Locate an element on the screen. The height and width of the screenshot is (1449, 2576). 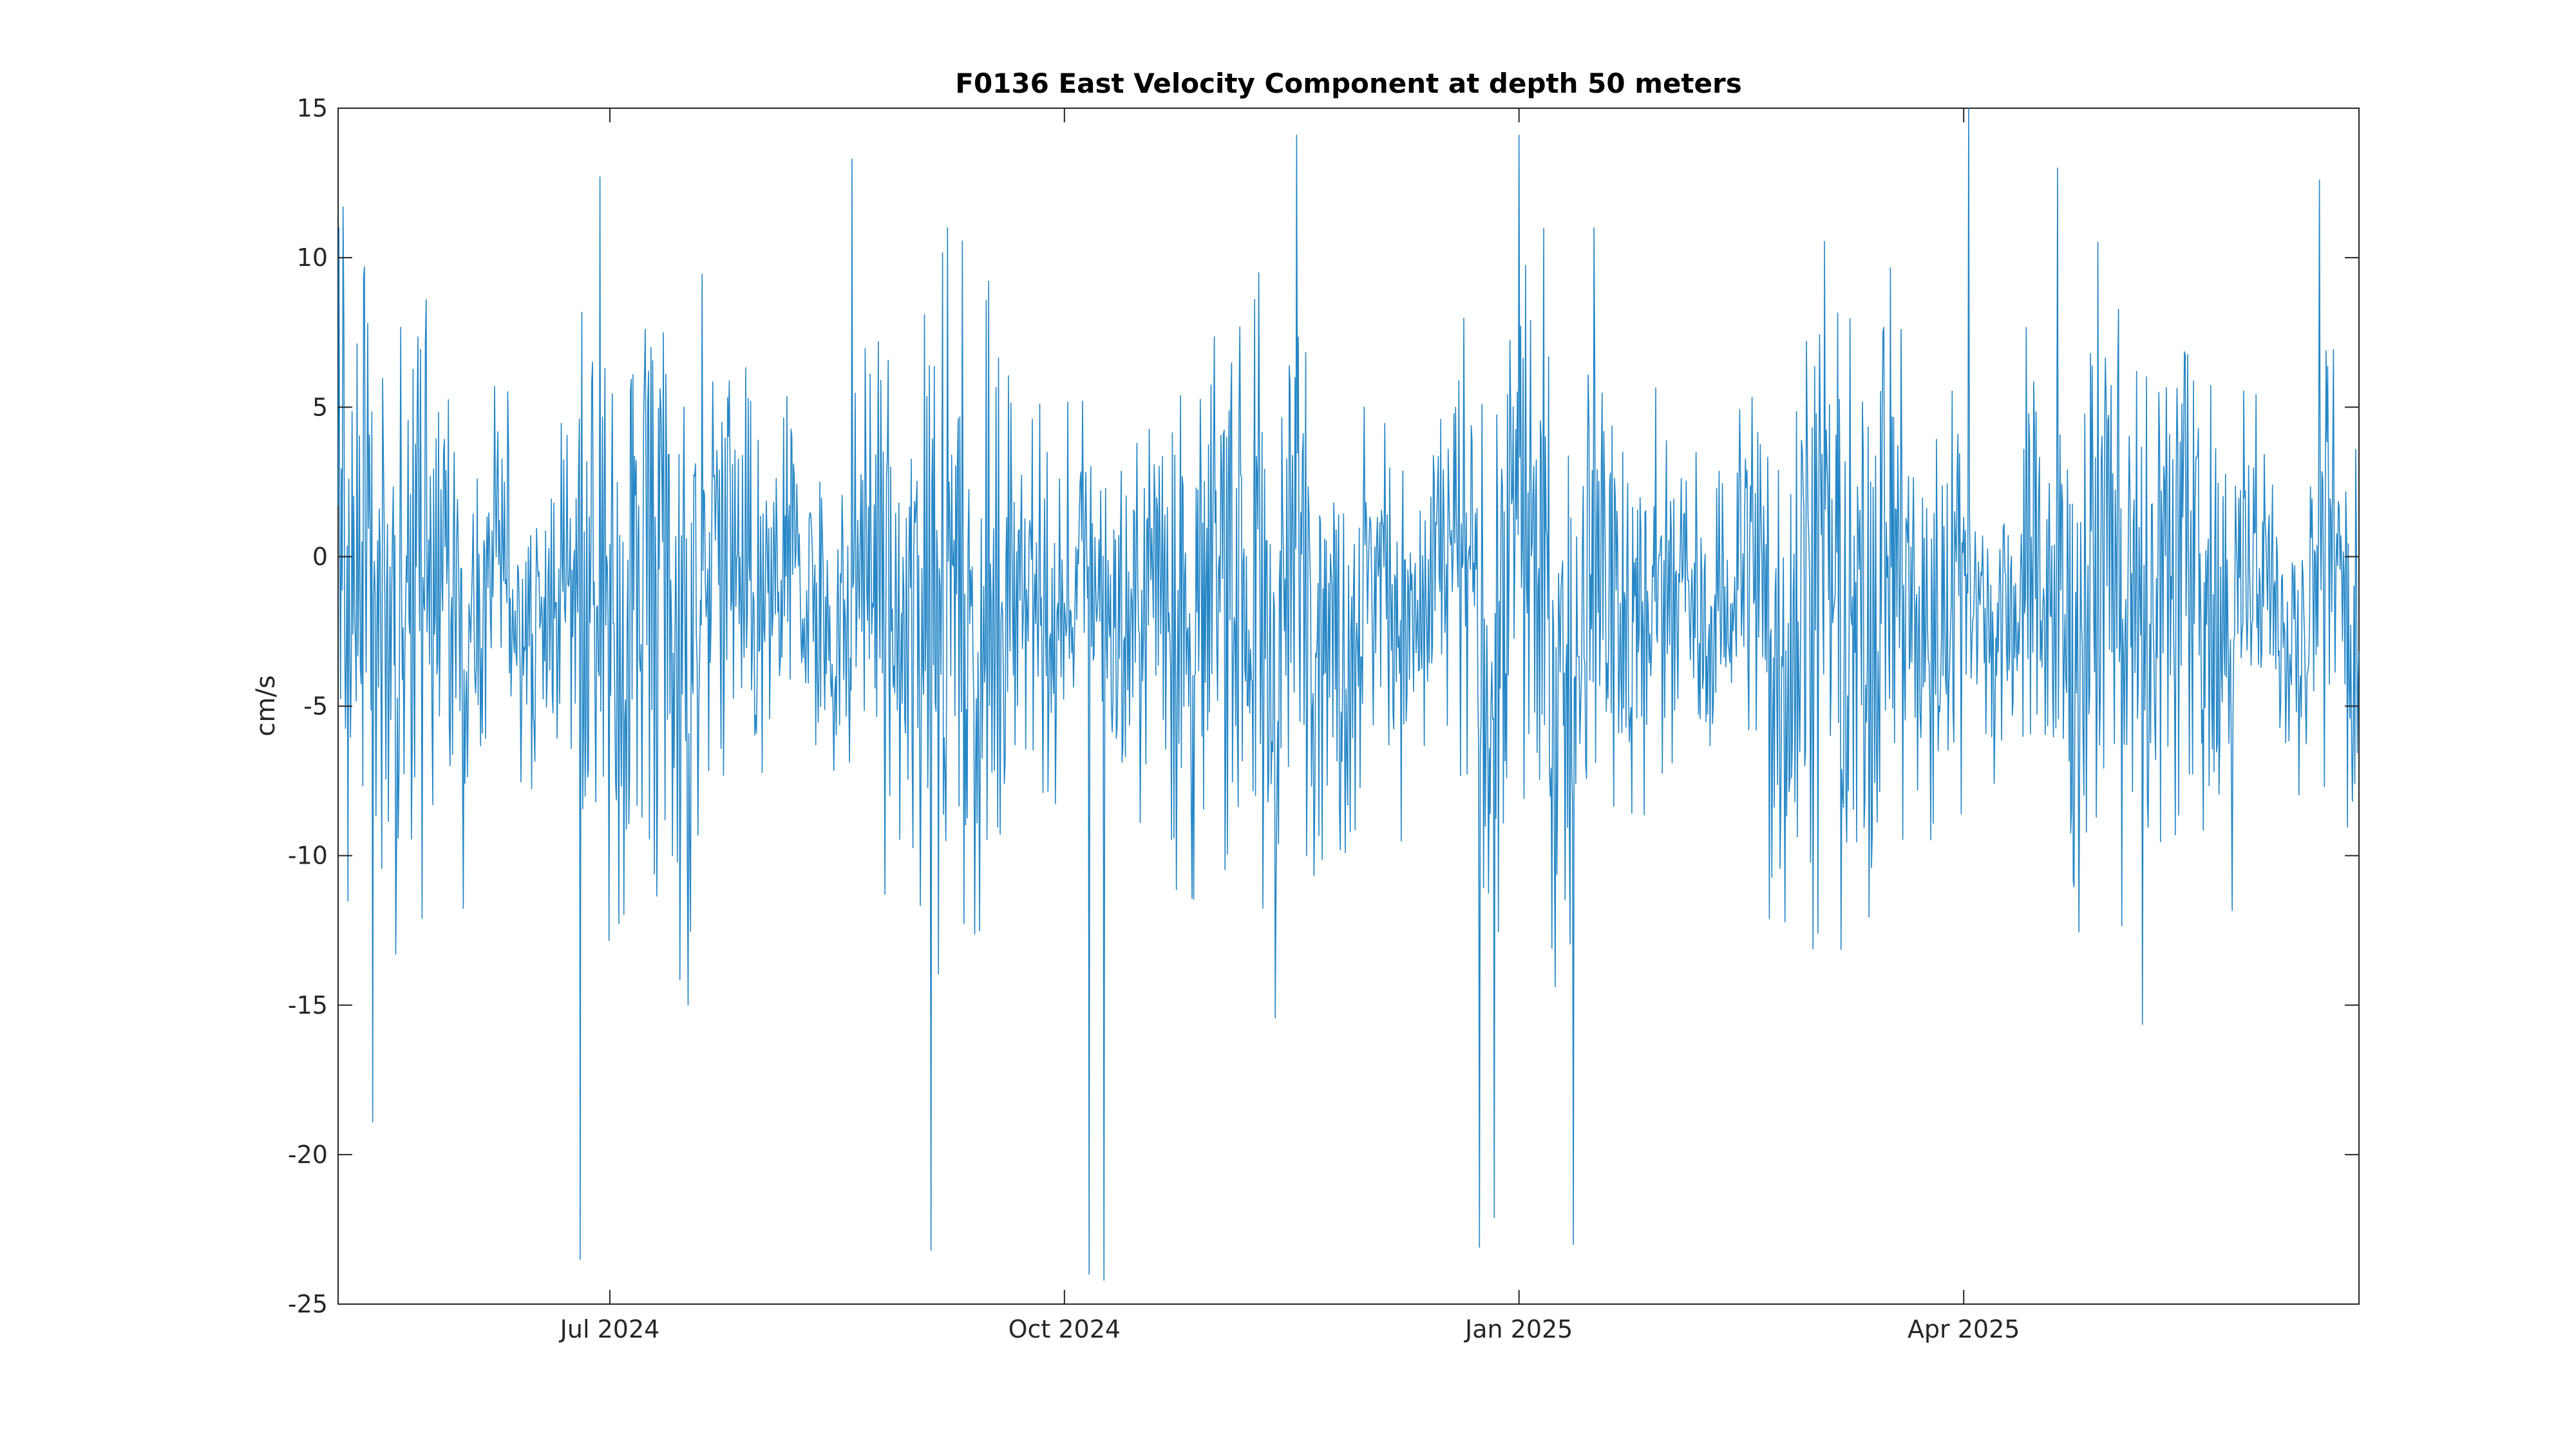
y-tick-label: -25 is located at coordinates (308, 1304).